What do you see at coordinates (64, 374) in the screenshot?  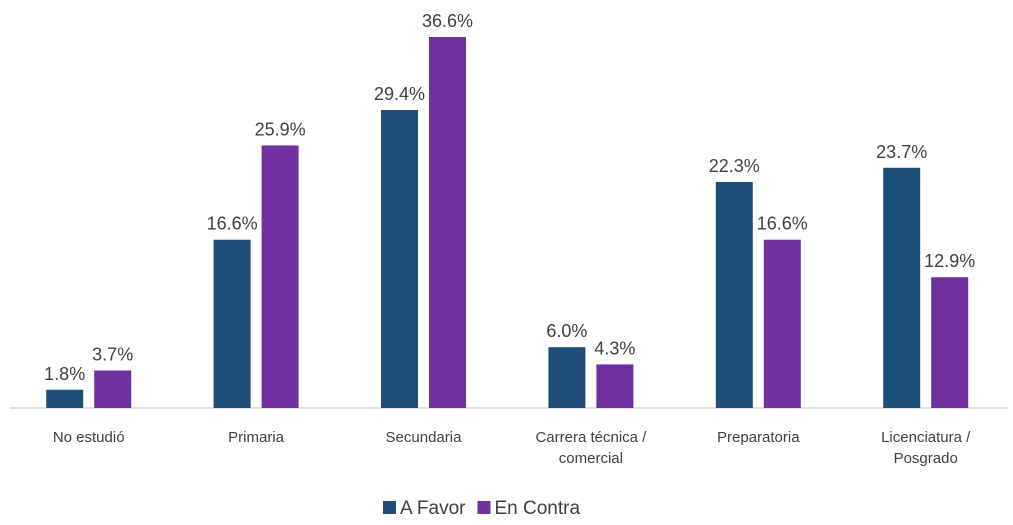 I see `data-label: 1.8%` at bounding box center [64, 374].